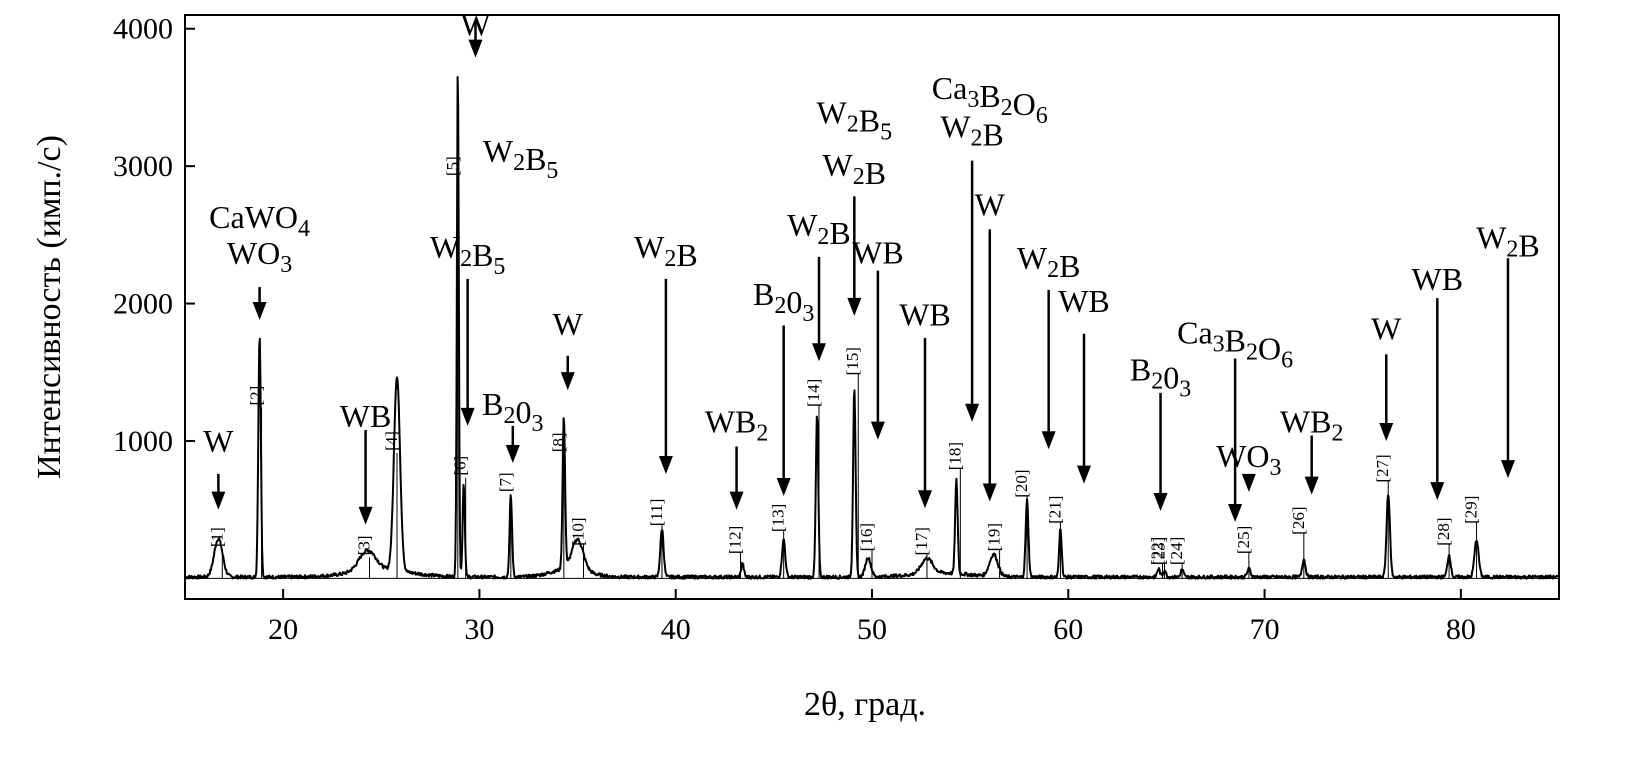 The height and width of the screenshot is (781, 1630). What do you see at coordinates (364, 545) in the screenshot?
I see `peak-number: [3]` at bounding box center [364, 545].